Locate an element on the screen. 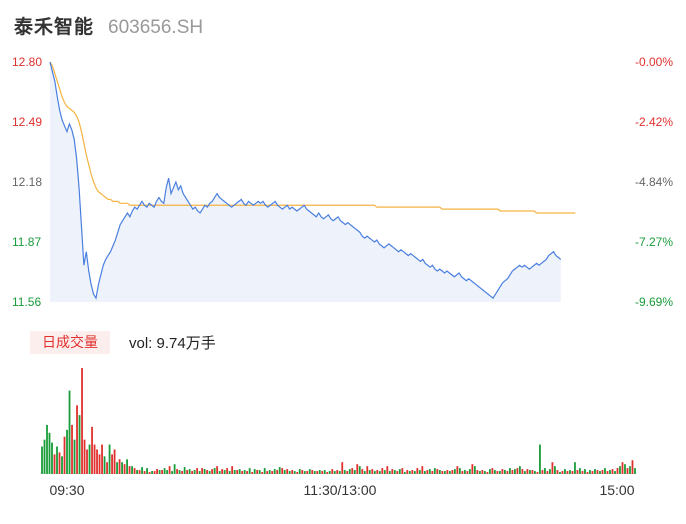 This screenshot has height=524, width=686. price-axis-left: 12.80 12.49 12.18 11.87 11.56 is located at coordinates (27, 182).